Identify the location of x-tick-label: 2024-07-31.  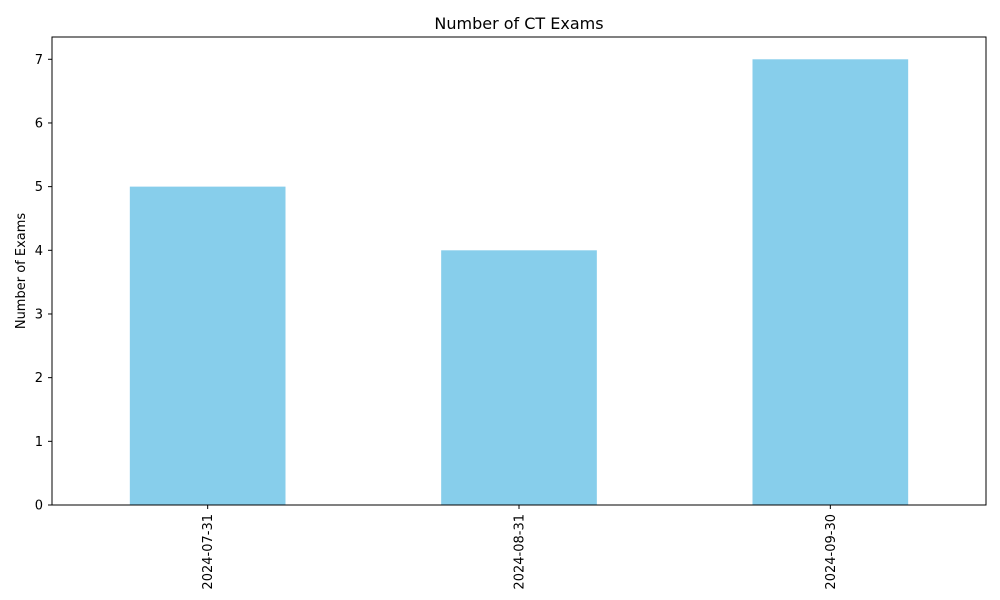
(208, 552).